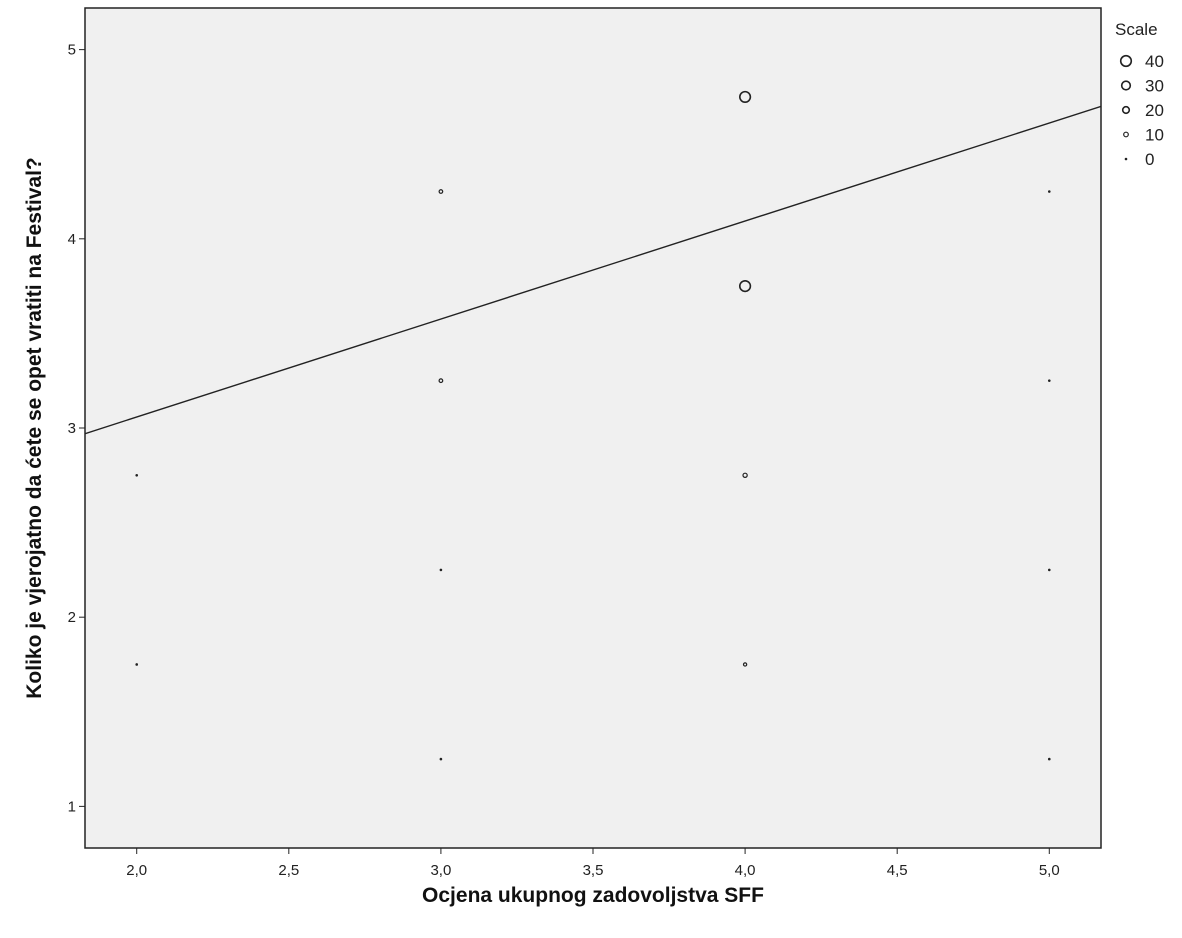 The height and width of the screenshot is (938, 1182). I want to click on y-axis: 1 2 3 4 5, so click(76, 428).